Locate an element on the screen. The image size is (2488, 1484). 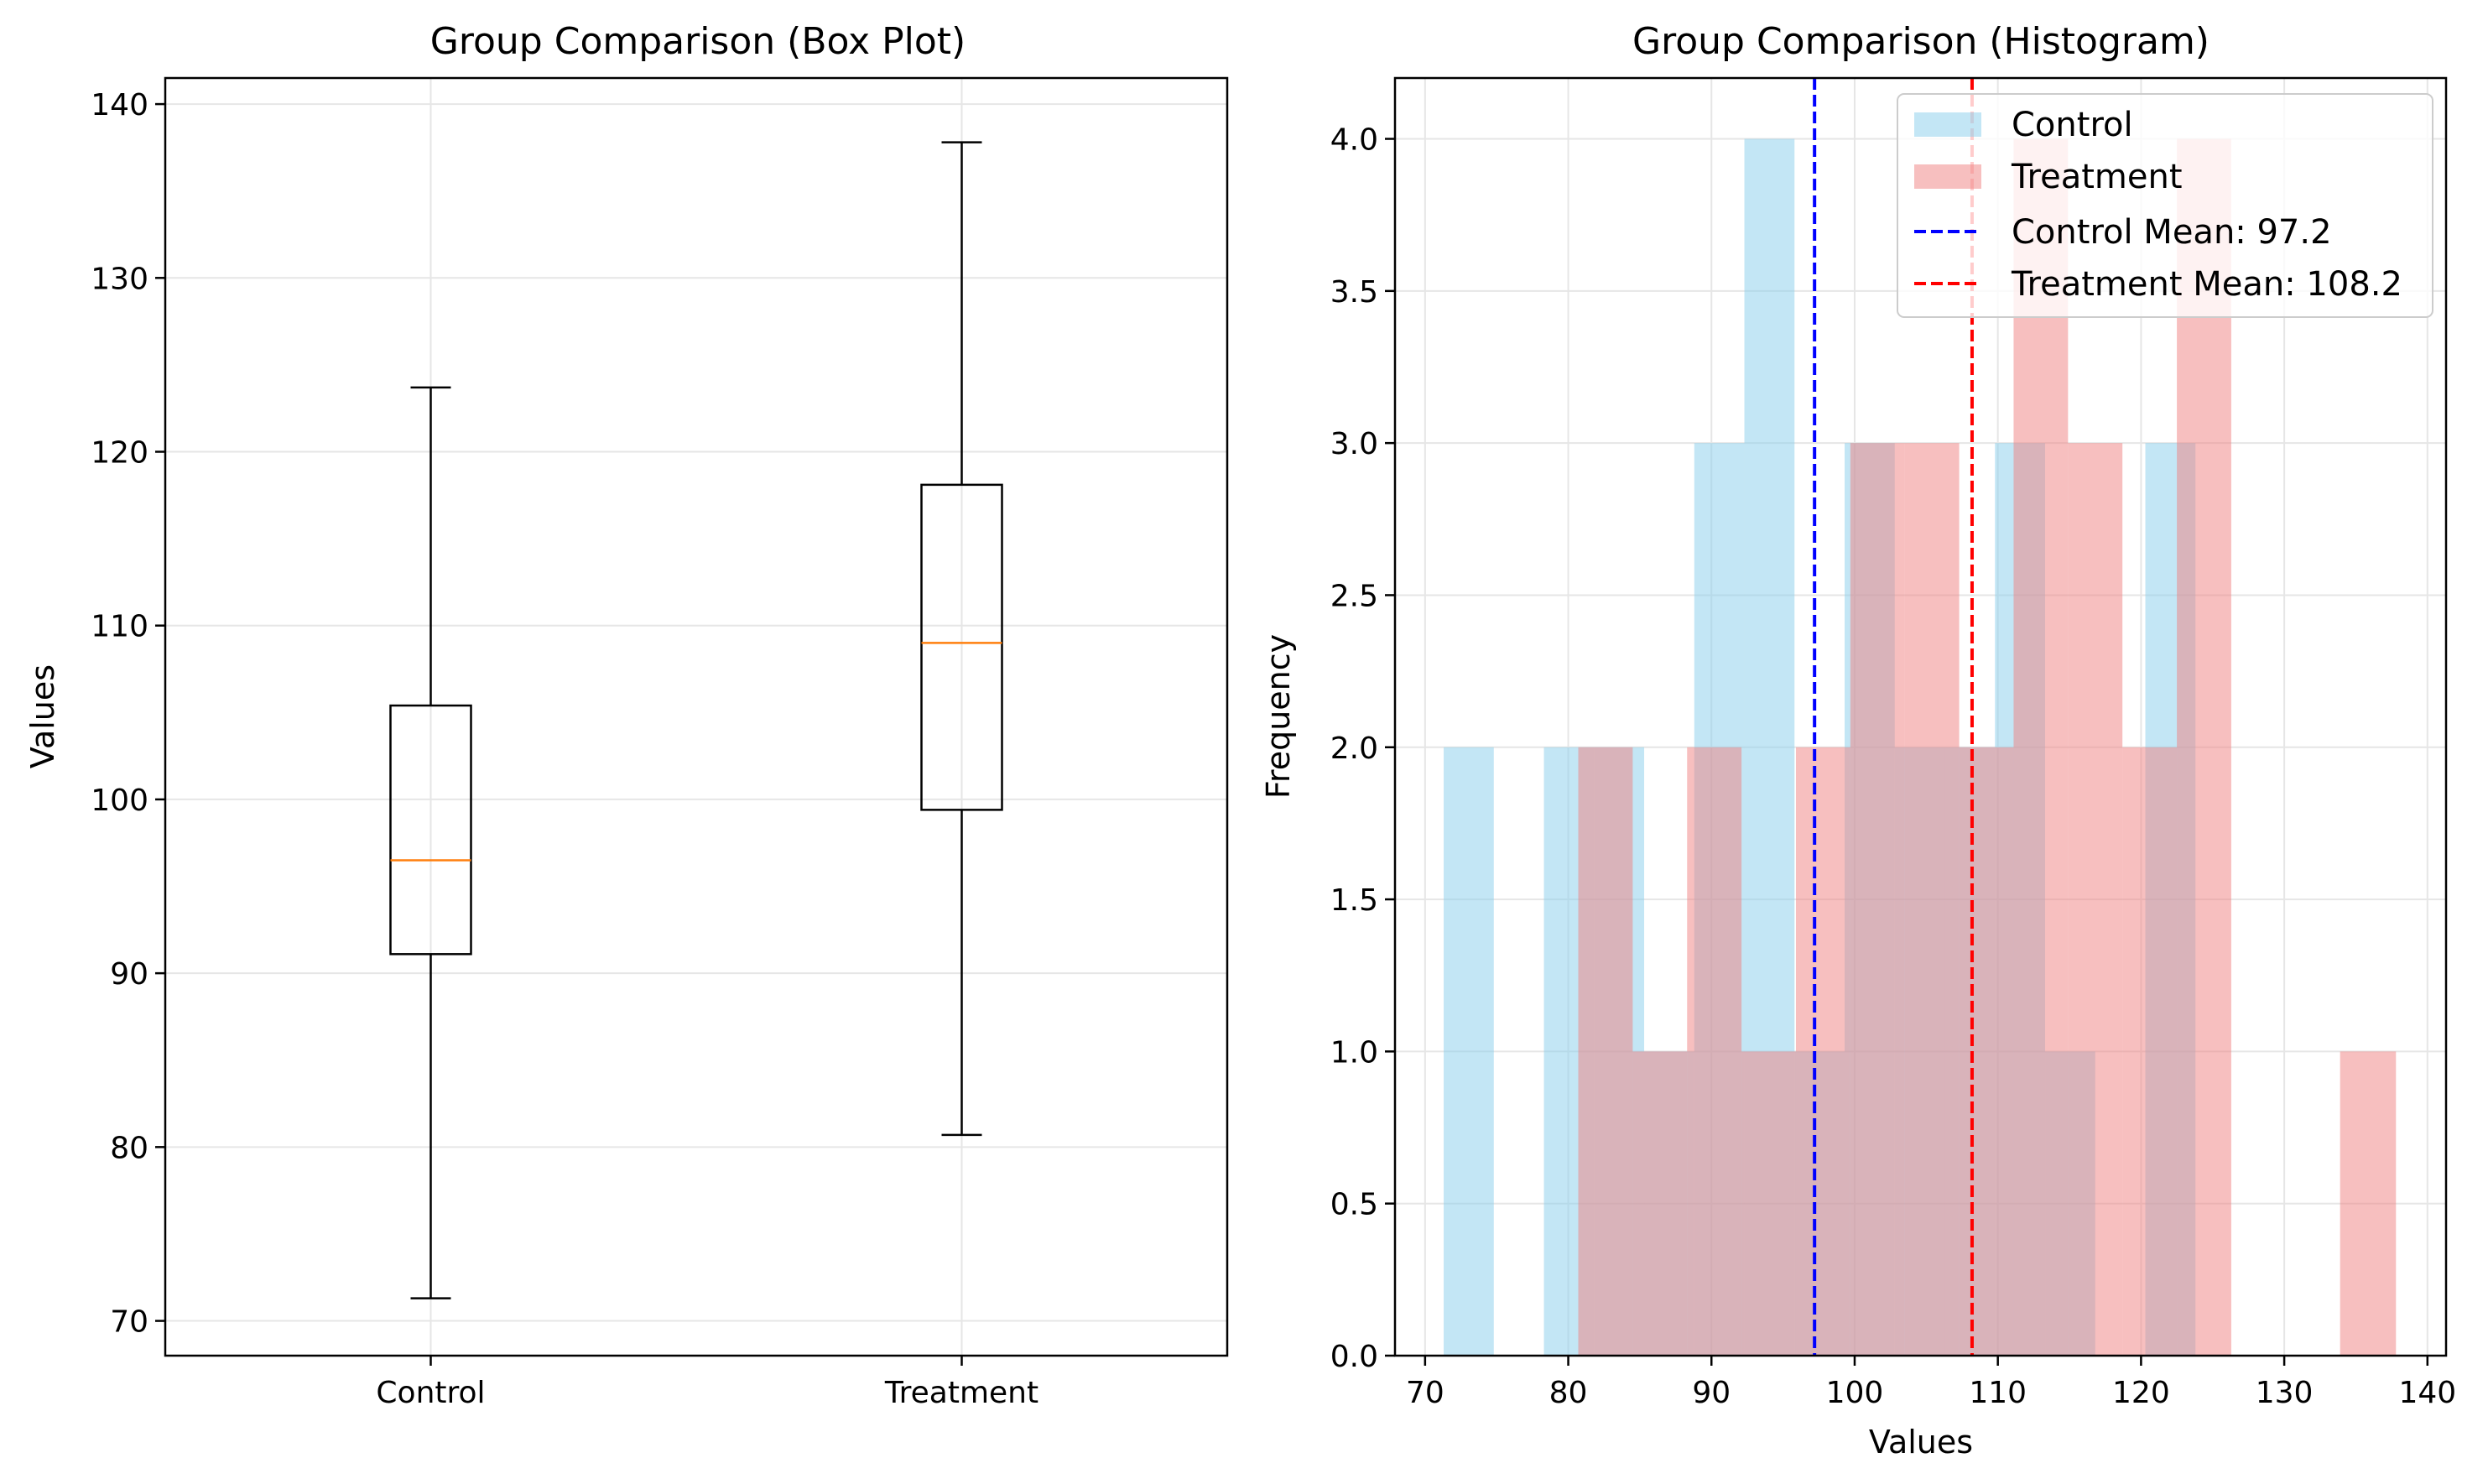
box-plot-y-axis-label: Values is located at coordinates (42, 716).